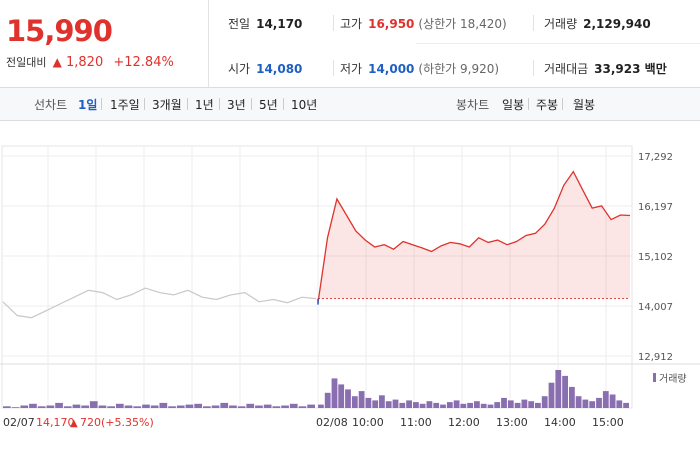 Image resolution: width=700 pixels, height=450 pixels. What do you see at coordinates (268, 105) in the screenshot?
I see `tab-5year: 5년` at bounding box center [268, 105].